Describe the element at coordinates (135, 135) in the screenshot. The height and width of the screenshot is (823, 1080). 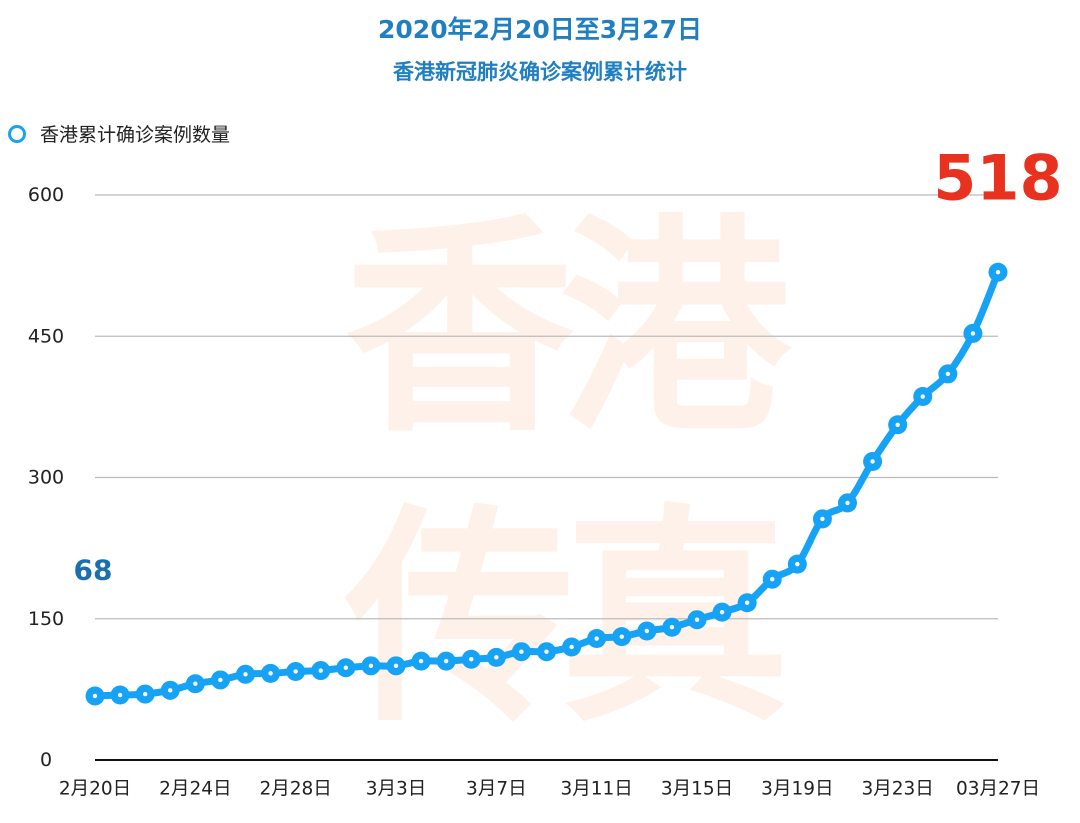
I see `legend-label: 香港累计确诊案例数量` at that location.